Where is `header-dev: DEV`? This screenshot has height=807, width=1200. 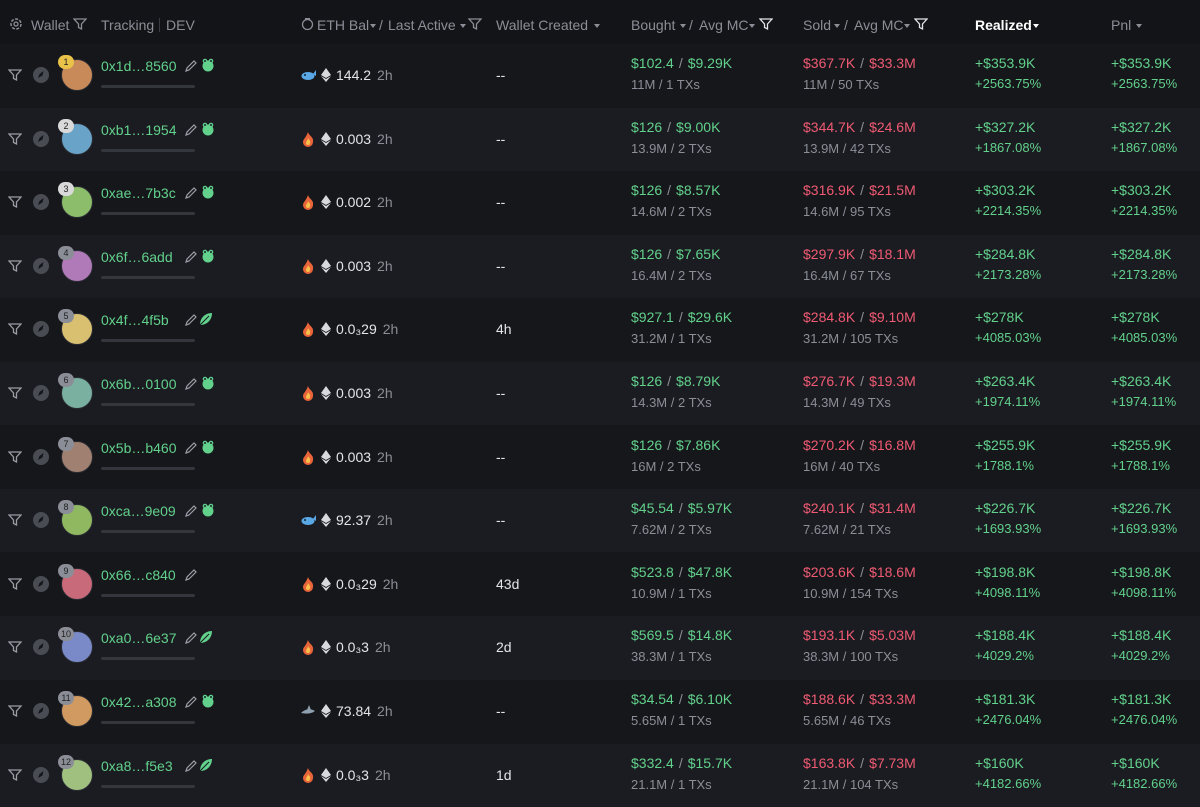 header-dev: DEV is located at coordinates (180, 25).